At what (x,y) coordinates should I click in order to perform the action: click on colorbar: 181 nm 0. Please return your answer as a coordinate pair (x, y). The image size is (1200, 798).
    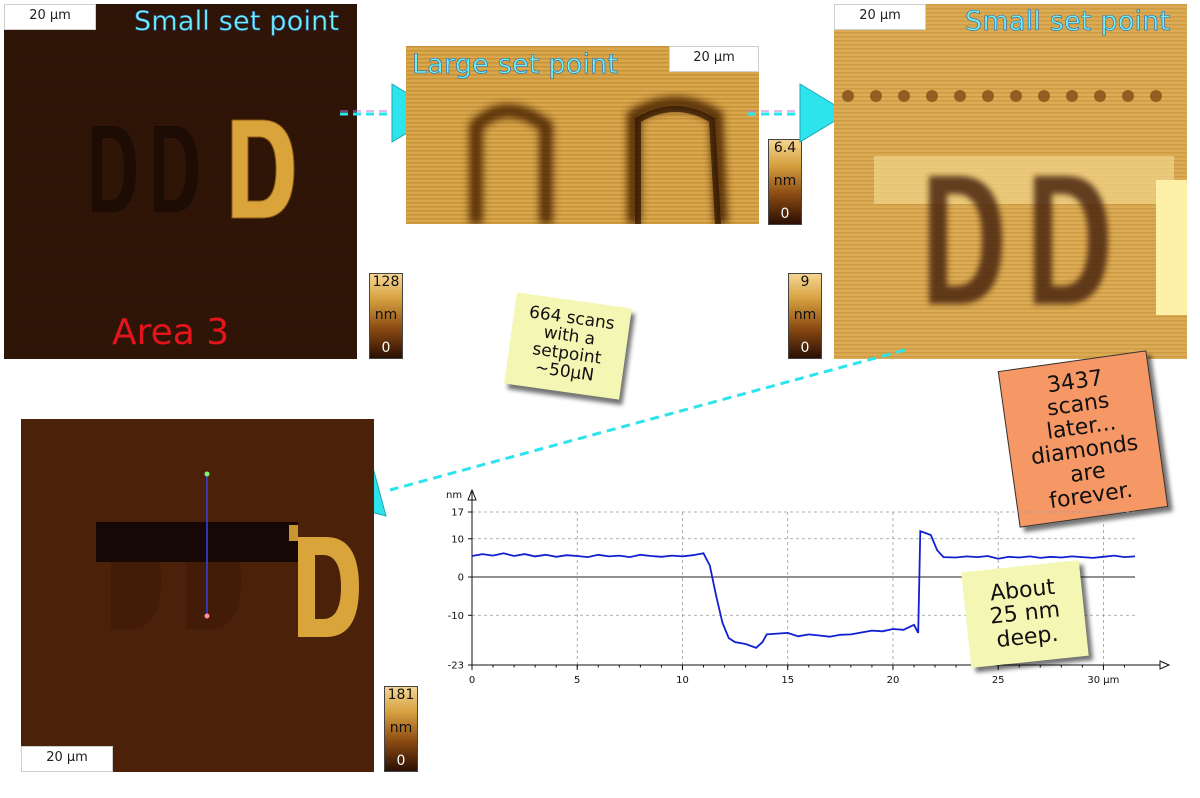
    Looking at the image, I should click on (401, 729).